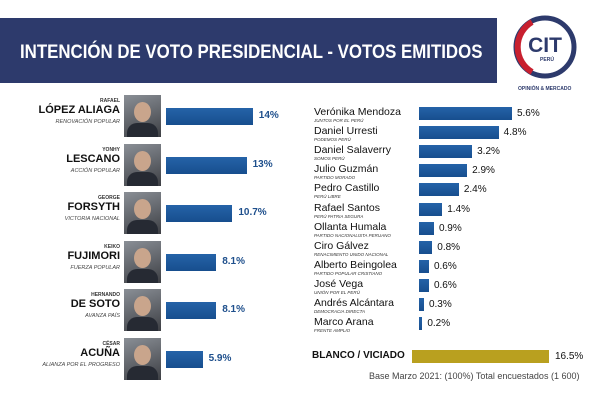  Describe the element at coordinates (93, 158) in the screenshot. I see `candidate-last-name: LESCANO` at that location.